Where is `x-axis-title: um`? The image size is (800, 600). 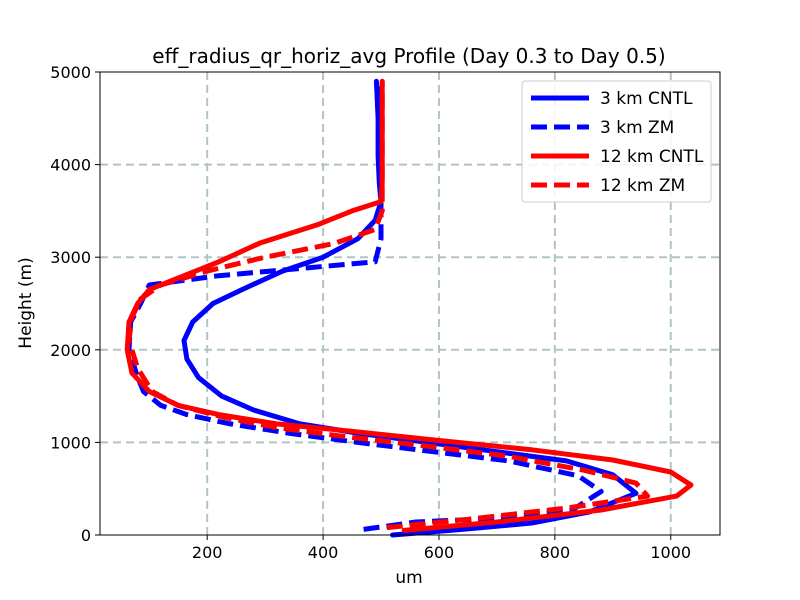 x-axis-title: um is located at coordinates (408, 578).